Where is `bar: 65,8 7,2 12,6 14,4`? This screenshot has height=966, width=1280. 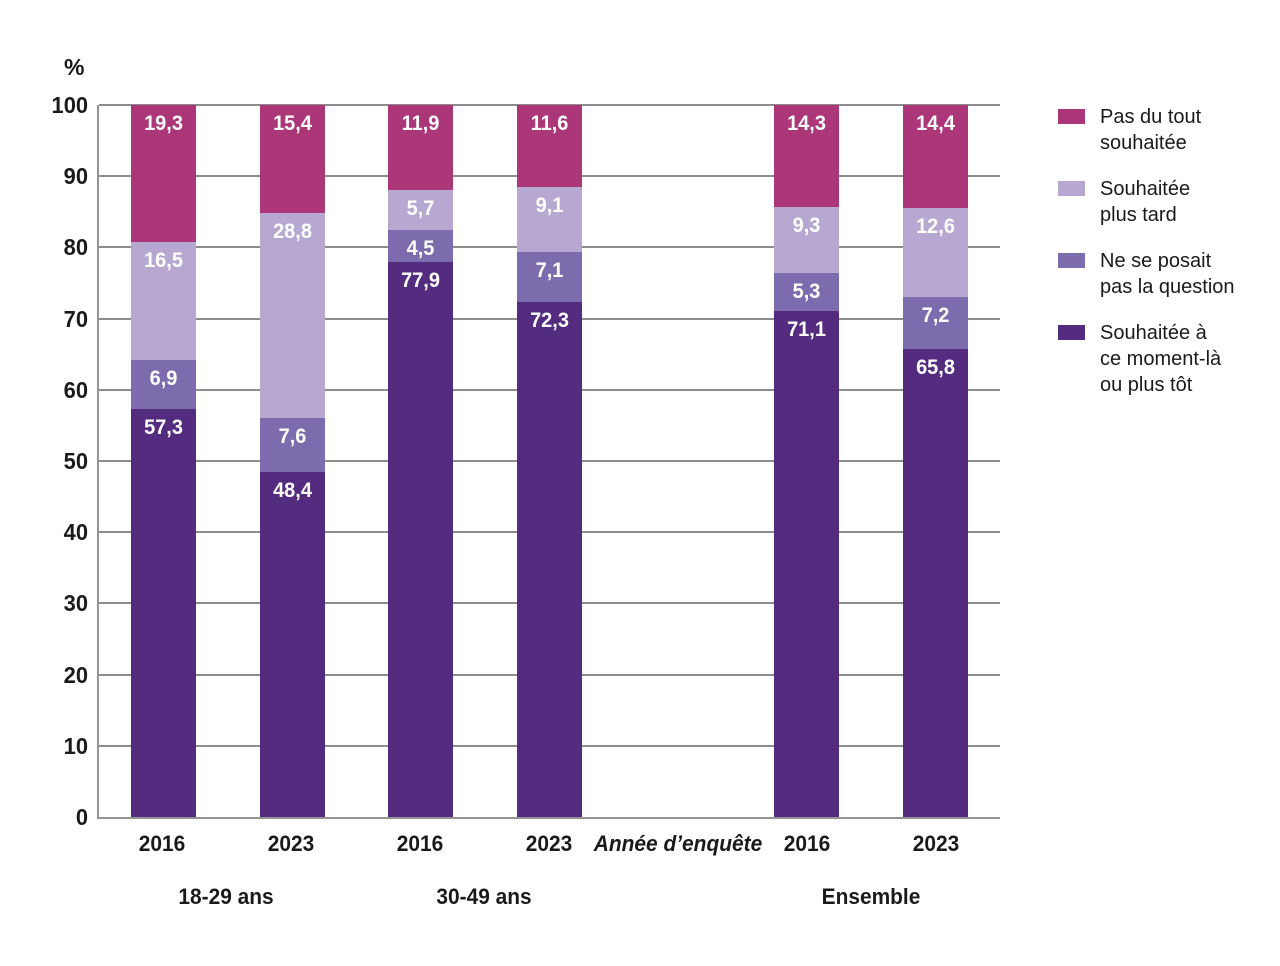
bar: 65,8 7,2 12,6 14,4 is located at coordinates (936, 461).